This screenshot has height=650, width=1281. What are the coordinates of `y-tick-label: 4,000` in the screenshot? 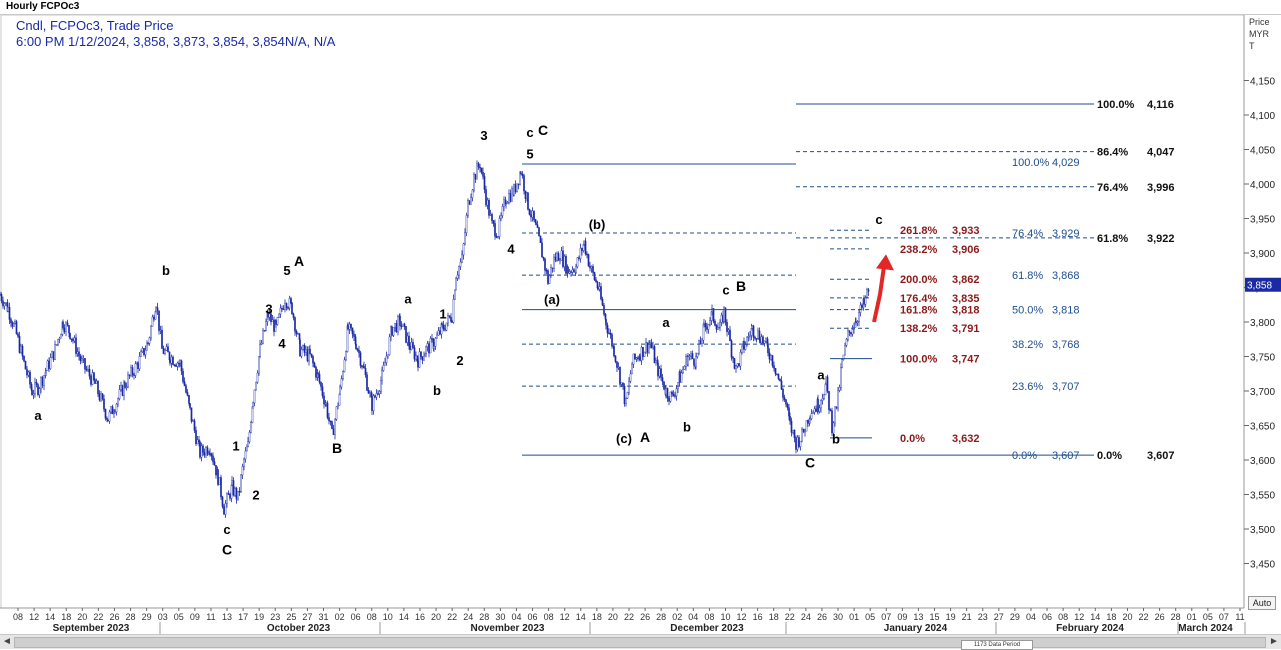 It's located at (1262, 185).